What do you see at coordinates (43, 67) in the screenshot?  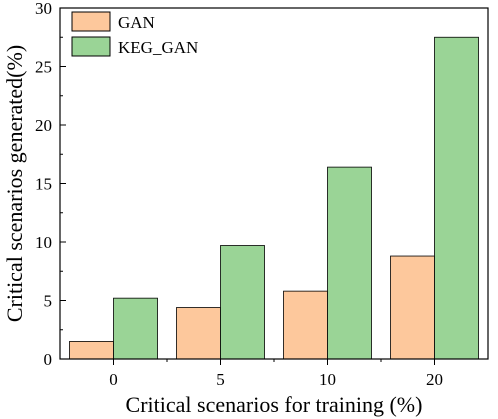 I see `y-tick-label: 25` at bounding box center [43, 67].